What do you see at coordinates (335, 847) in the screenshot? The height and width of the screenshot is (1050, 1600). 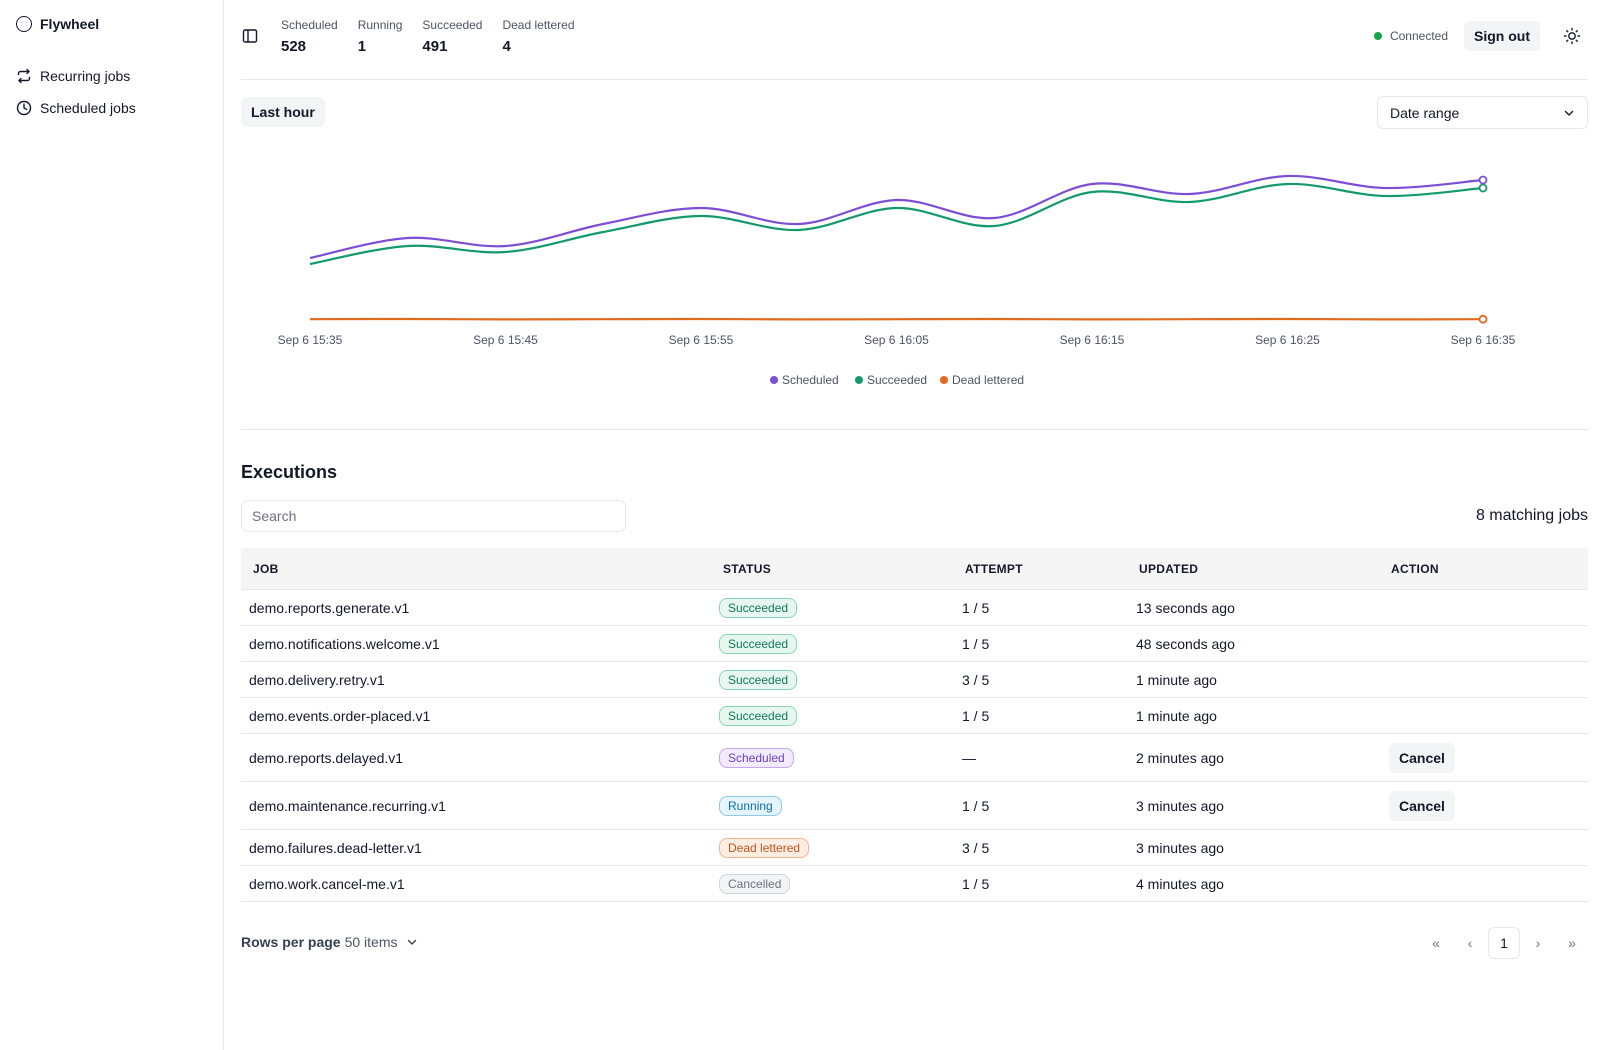 I see `job-name: demo.failures.dead-letter.v1` at bounding box center [335, 847].